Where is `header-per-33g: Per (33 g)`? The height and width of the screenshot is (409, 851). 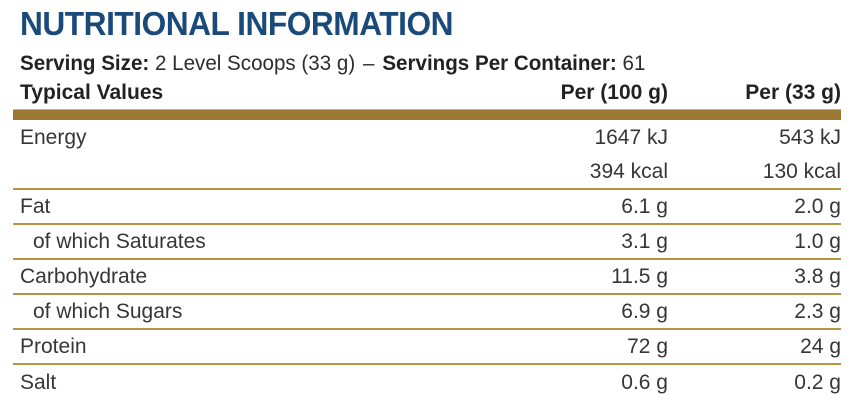
header-per-33g: Per (33 g) is located at coordinates (793, 93).